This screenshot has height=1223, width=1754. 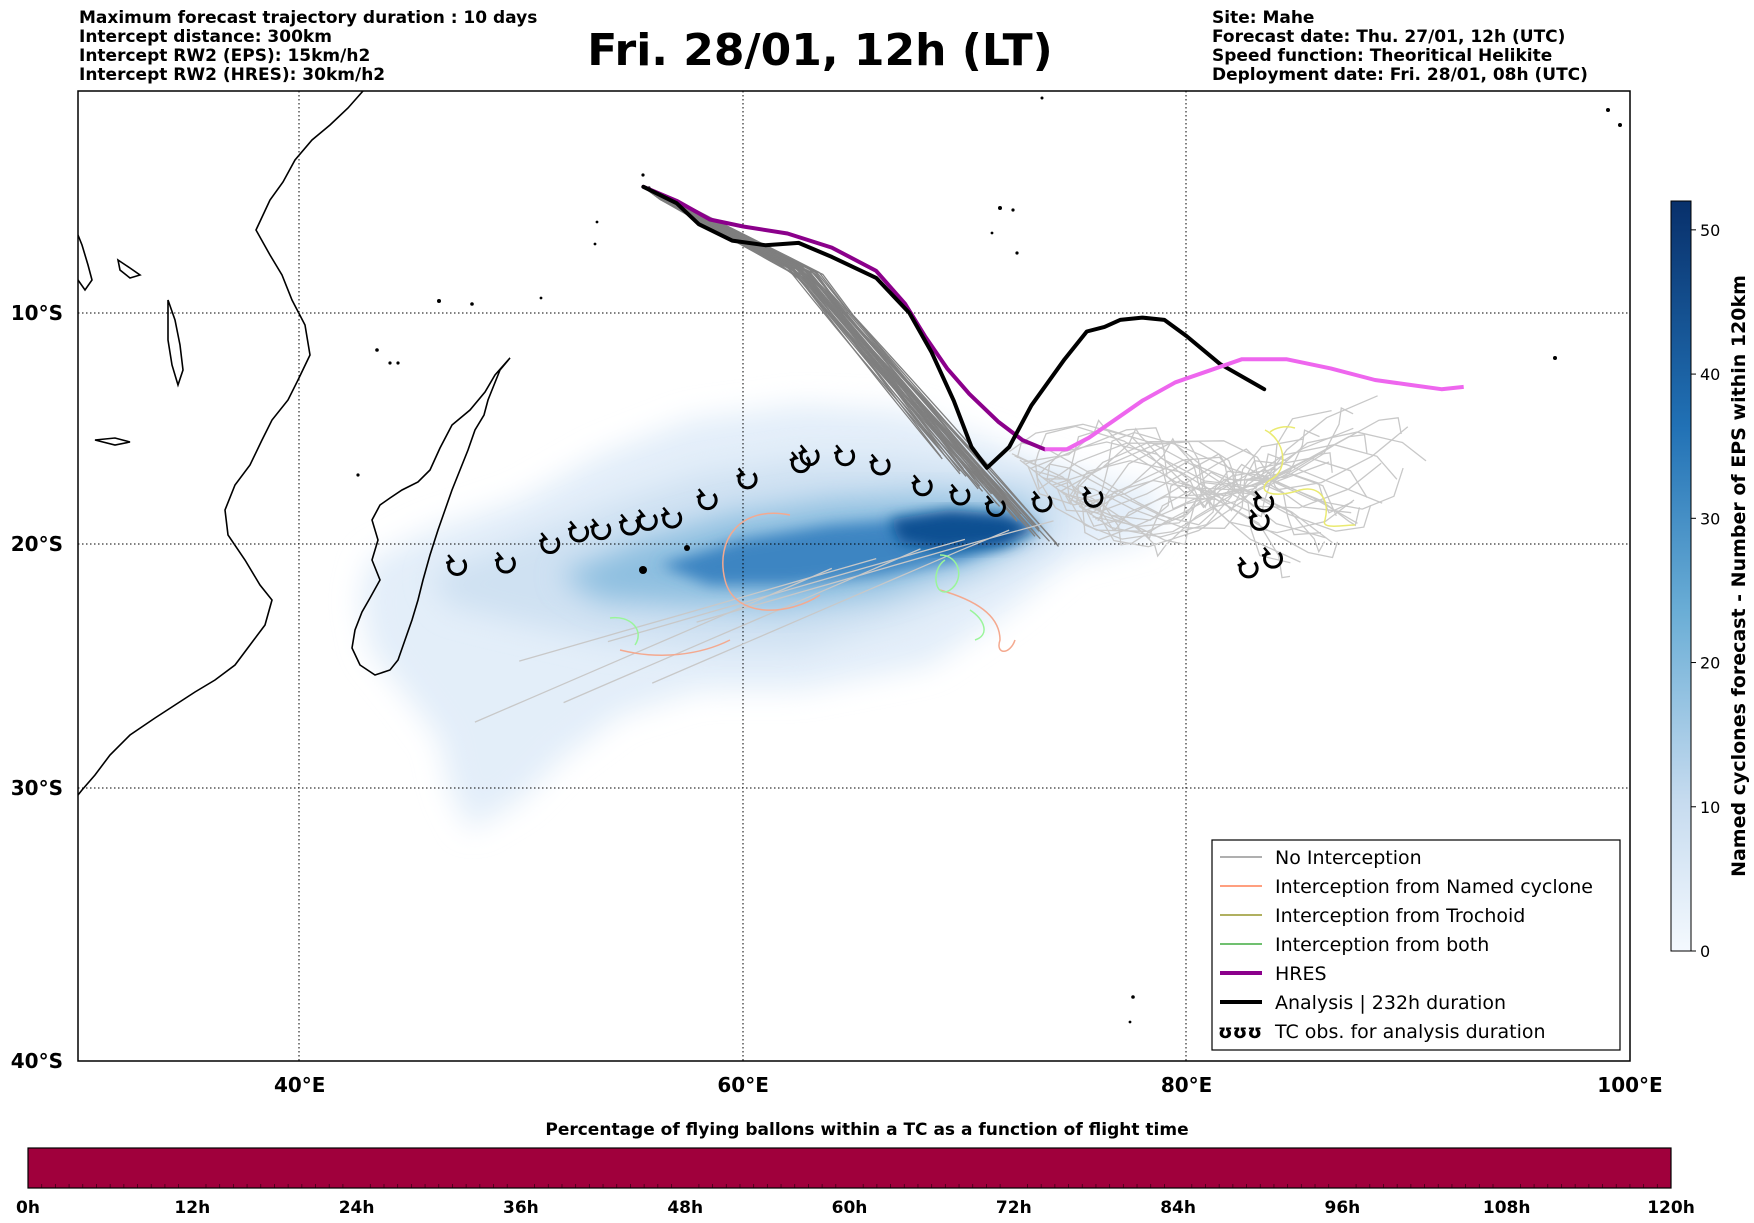 What do you see at coordinates (1273, 974) in the screenshot?
I see `legend-item: HRES` at bounding box center [1273, 974].